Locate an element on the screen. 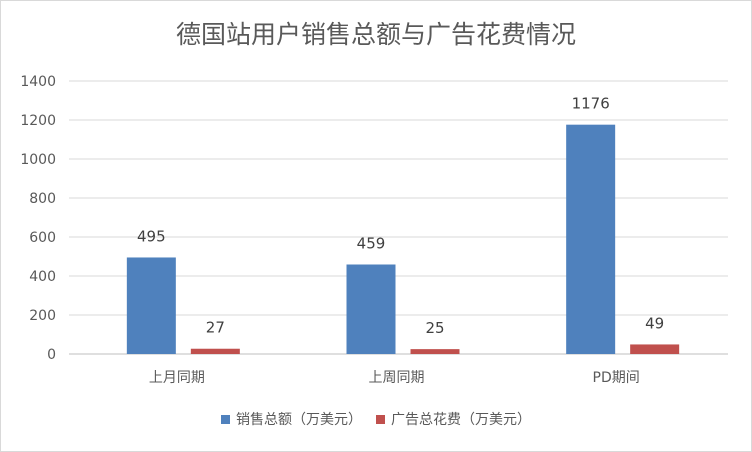  legend-label-ad-spend: 广告总花费（万美元） is located at coordinates (461, 420).